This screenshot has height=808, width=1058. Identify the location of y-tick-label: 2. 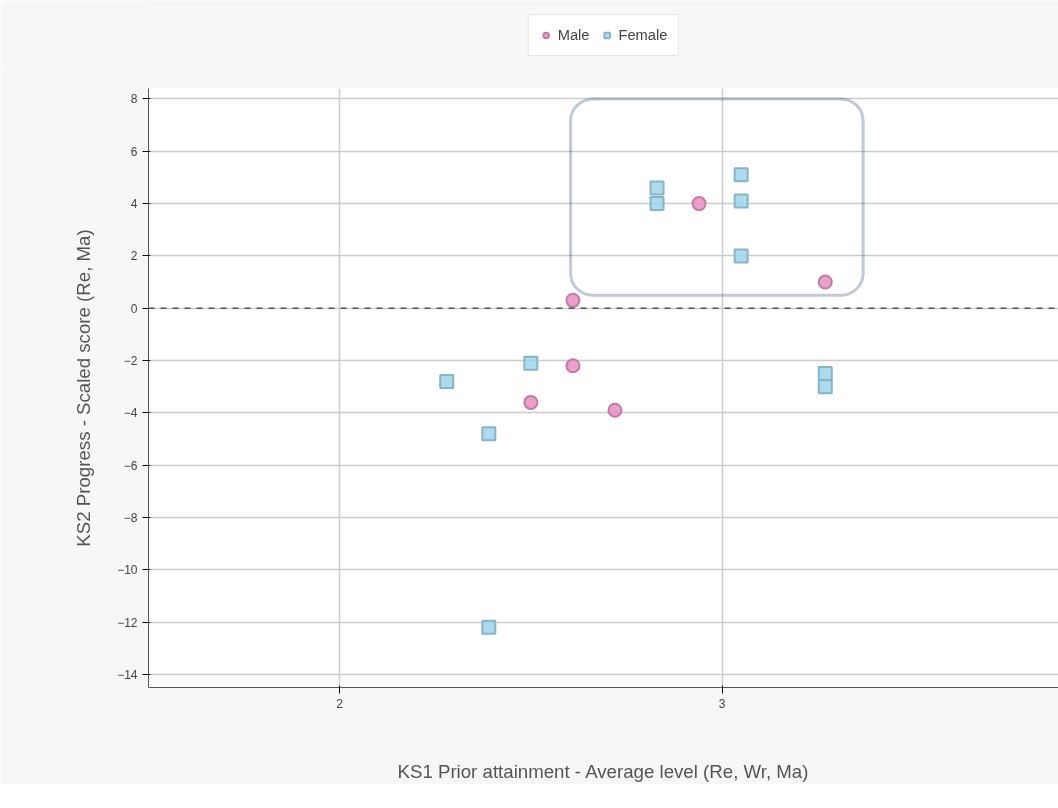
(134, 256).